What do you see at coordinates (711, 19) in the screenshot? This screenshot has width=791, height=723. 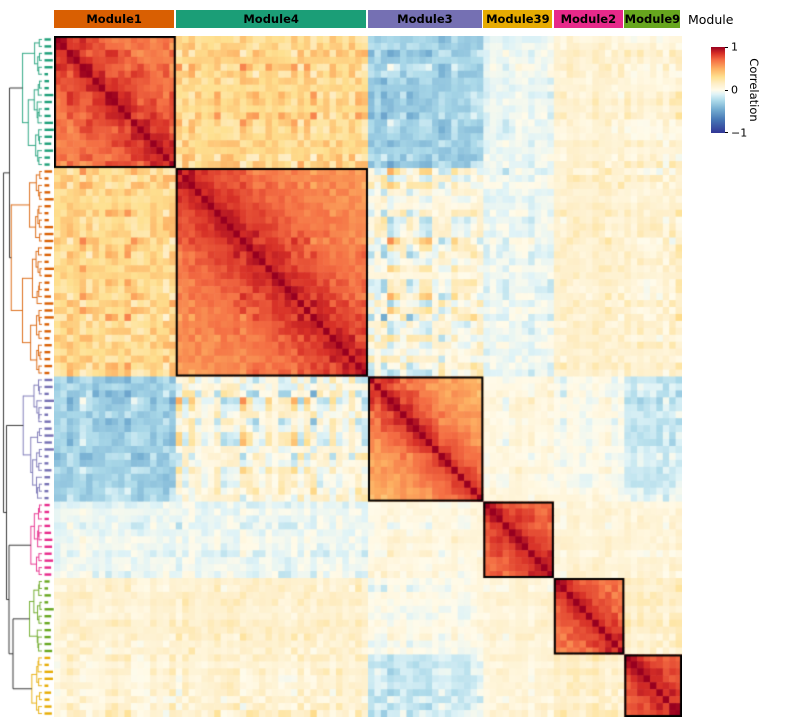 I see `annotation-title: Module` at bounding box center [711, 19].